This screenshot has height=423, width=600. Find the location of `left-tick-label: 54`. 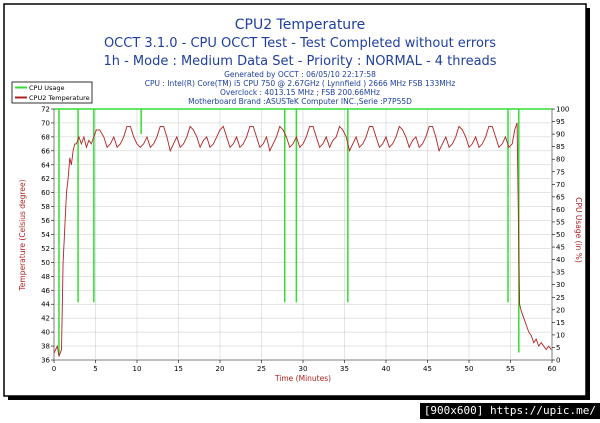

left-tick-label: 54 is located at coordinates (45, 235).